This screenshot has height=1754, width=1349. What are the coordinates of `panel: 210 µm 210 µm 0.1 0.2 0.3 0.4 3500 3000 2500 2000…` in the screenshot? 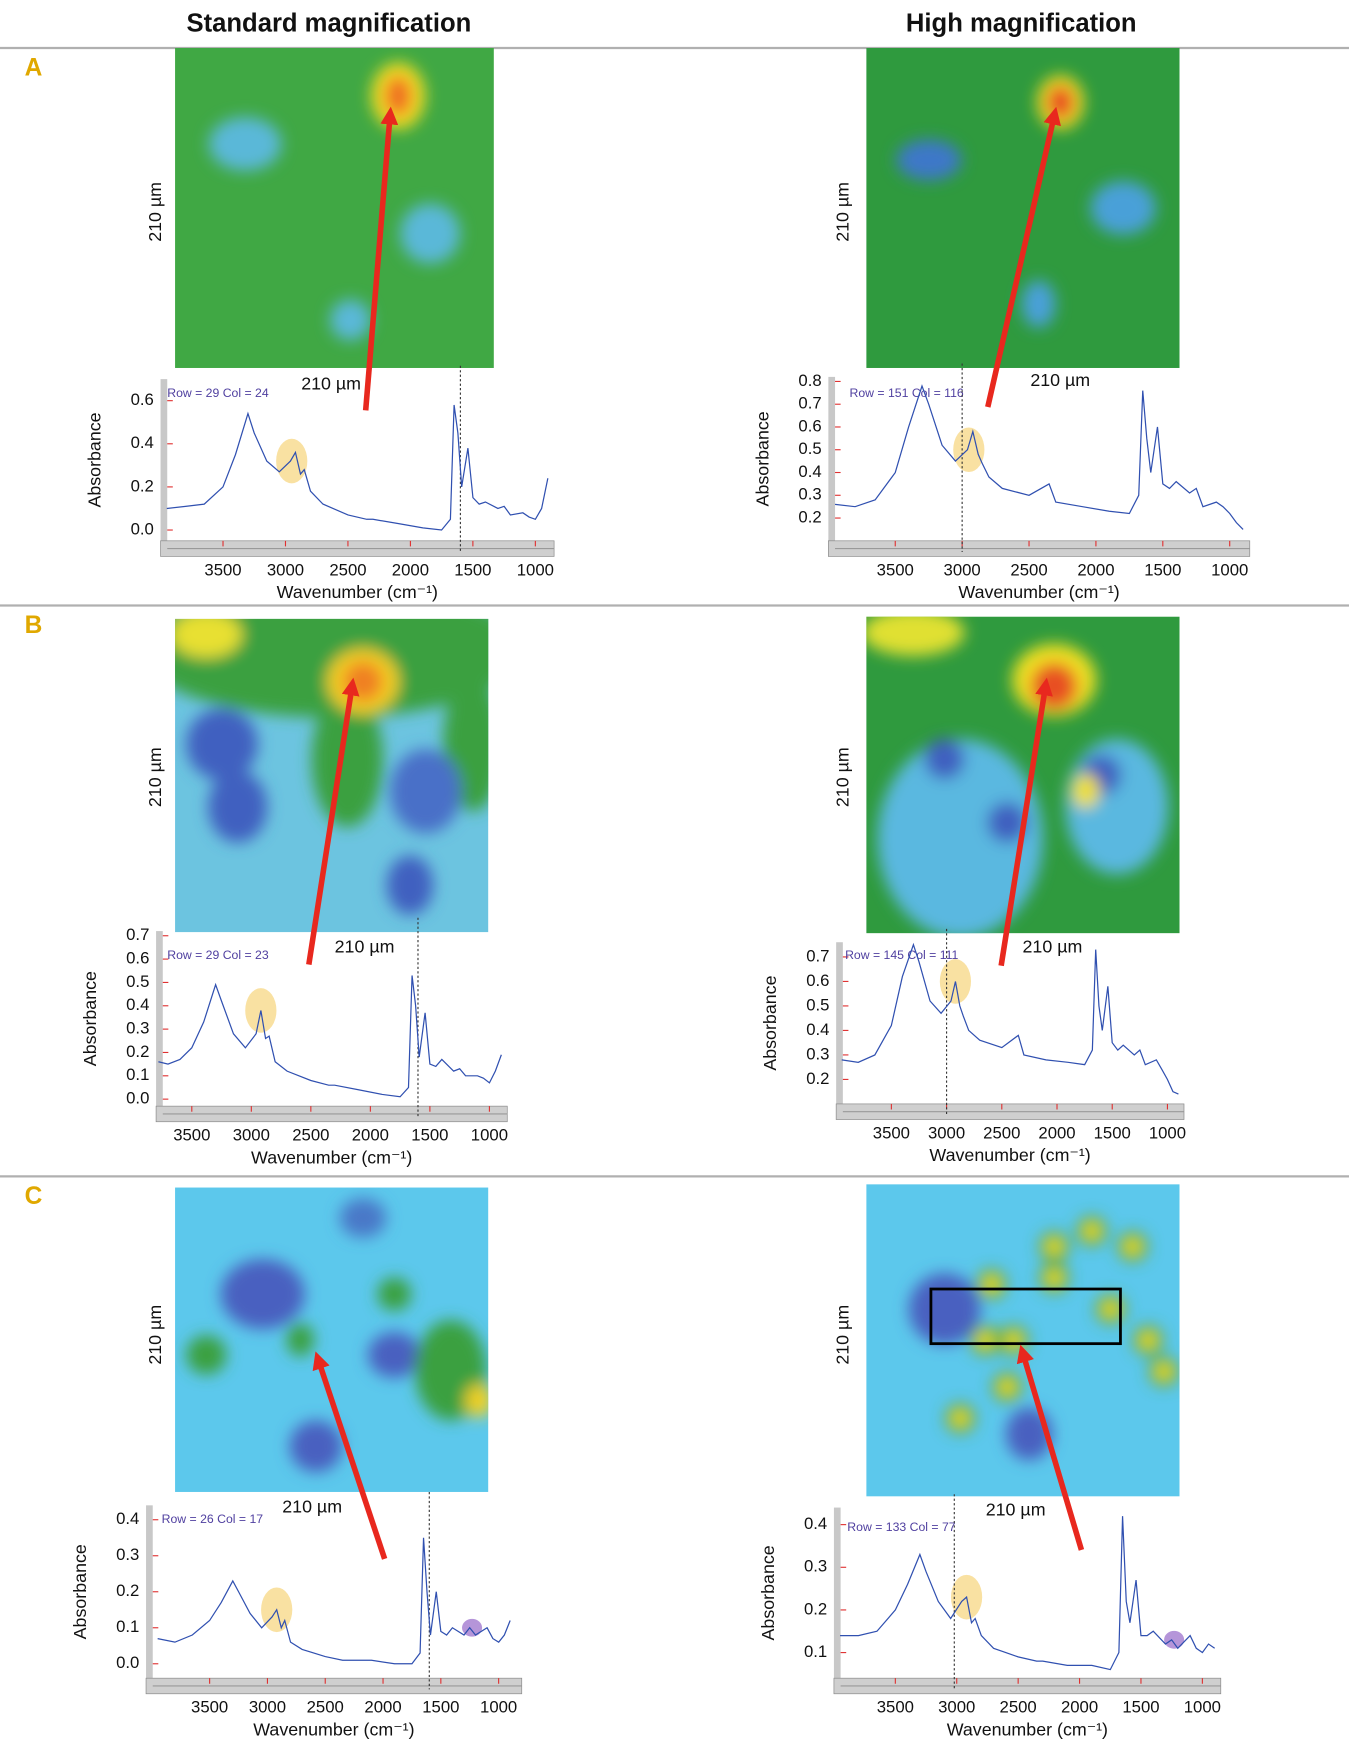 It's located at (990, 1461).